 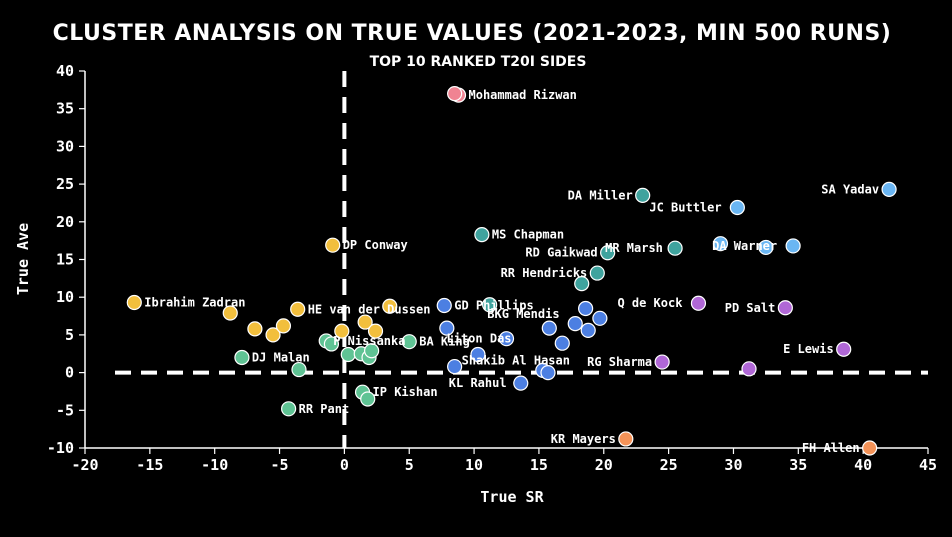 What do you see at coordinates (831, 448) in the screenshot?
I see `point-label: FH Allen` at bounding box center [831, 448].